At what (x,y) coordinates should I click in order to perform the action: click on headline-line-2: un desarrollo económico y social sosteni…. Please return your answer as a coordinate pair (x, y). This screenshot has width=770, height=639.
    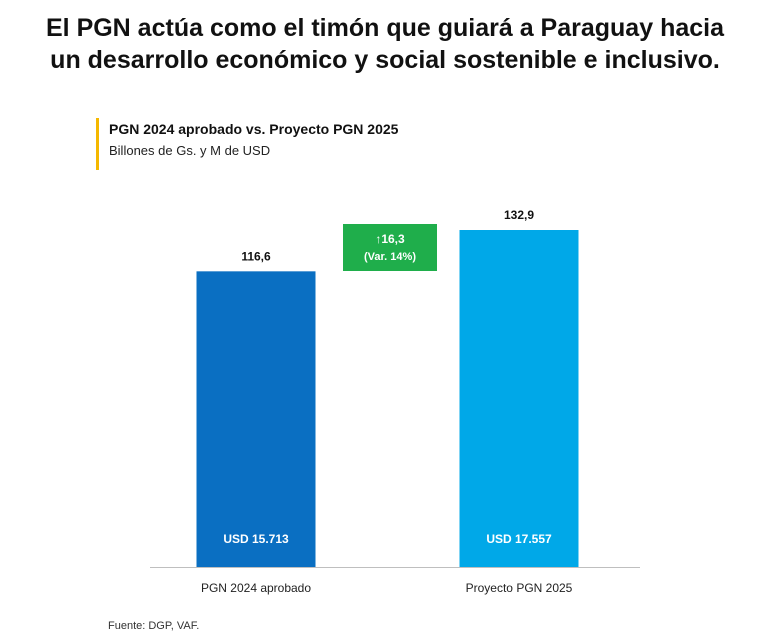
    Looking at the image, I should click on (385, 60).